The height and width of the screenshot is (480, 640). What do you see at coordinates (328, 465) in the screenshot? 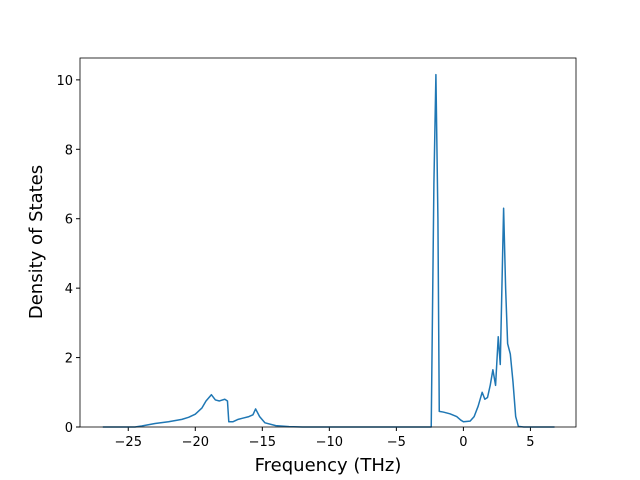
I see `x-axis-label: Frequency (THz)` at bounding box center [328, 465].